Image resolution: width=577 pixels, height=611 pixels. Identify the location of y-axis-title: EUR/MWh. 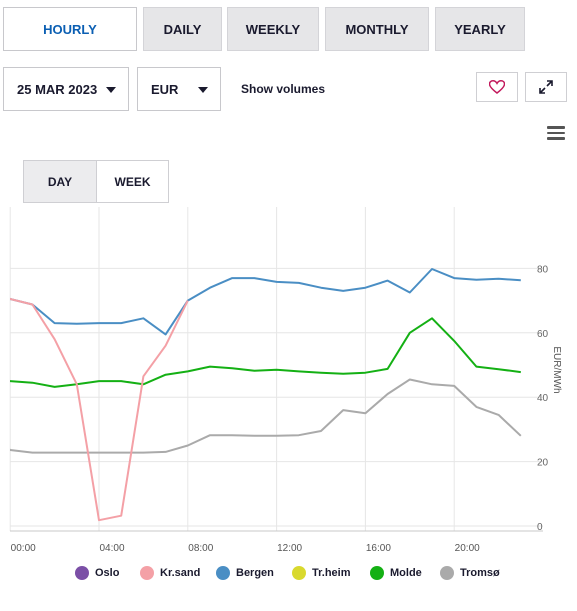
(556, 369).